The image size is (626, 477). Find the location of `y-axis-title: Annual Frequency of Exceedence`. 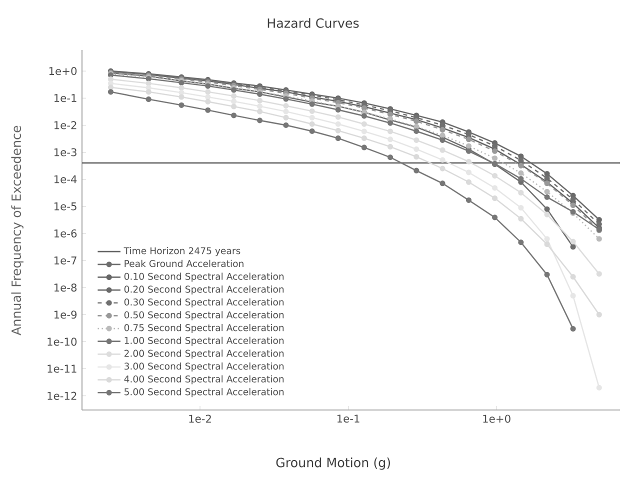

y-axis-title: Annual Frequency of Exceedence is located at coordinates (17, 231).